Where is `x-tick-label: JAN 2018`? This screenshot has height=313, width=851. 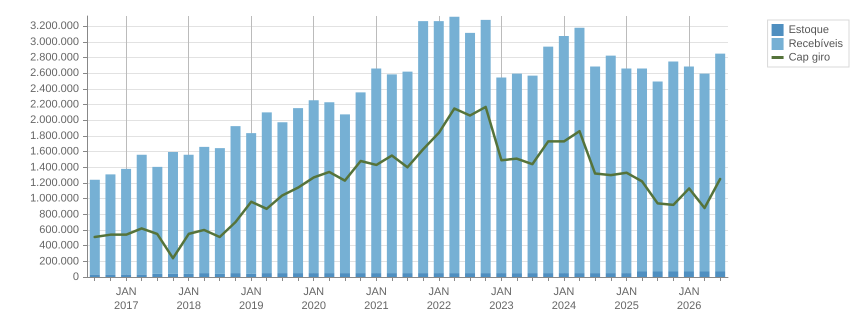
x-tick-label: JAN 2018 is located at coordinates (188, 299).